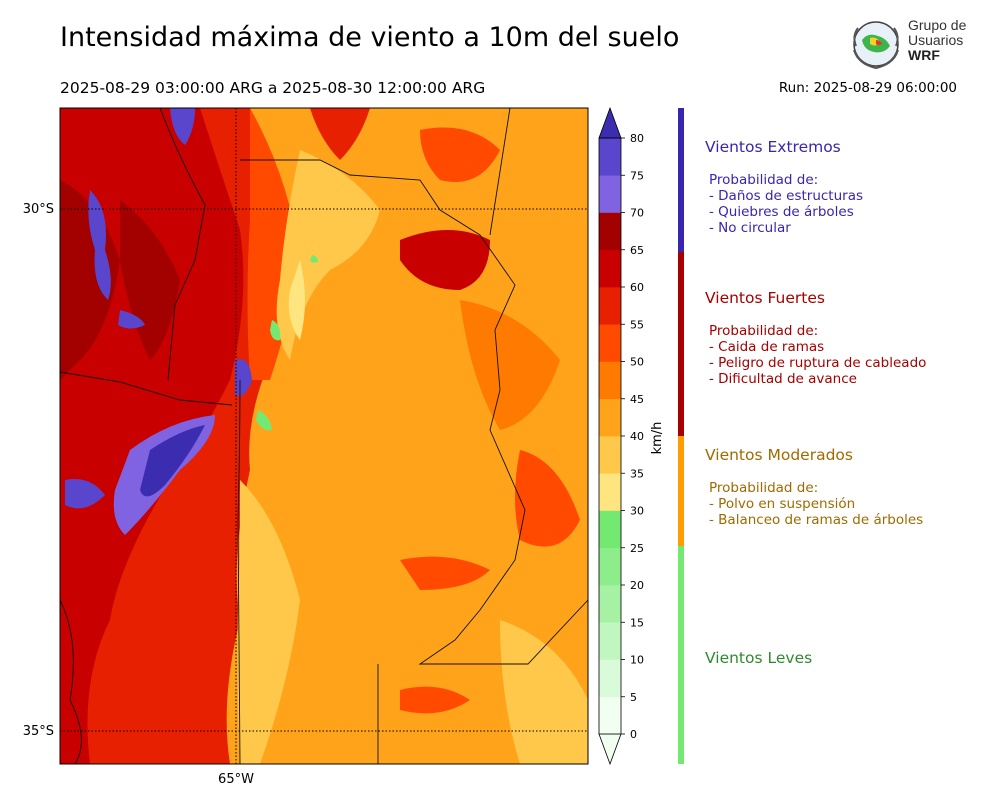 Image resolution: width=1000 pixels, height=800 pixels. Describe the element at coordinates (637, 436) in the screenshot. I see `colorbar-tick-label: 40` at that location.